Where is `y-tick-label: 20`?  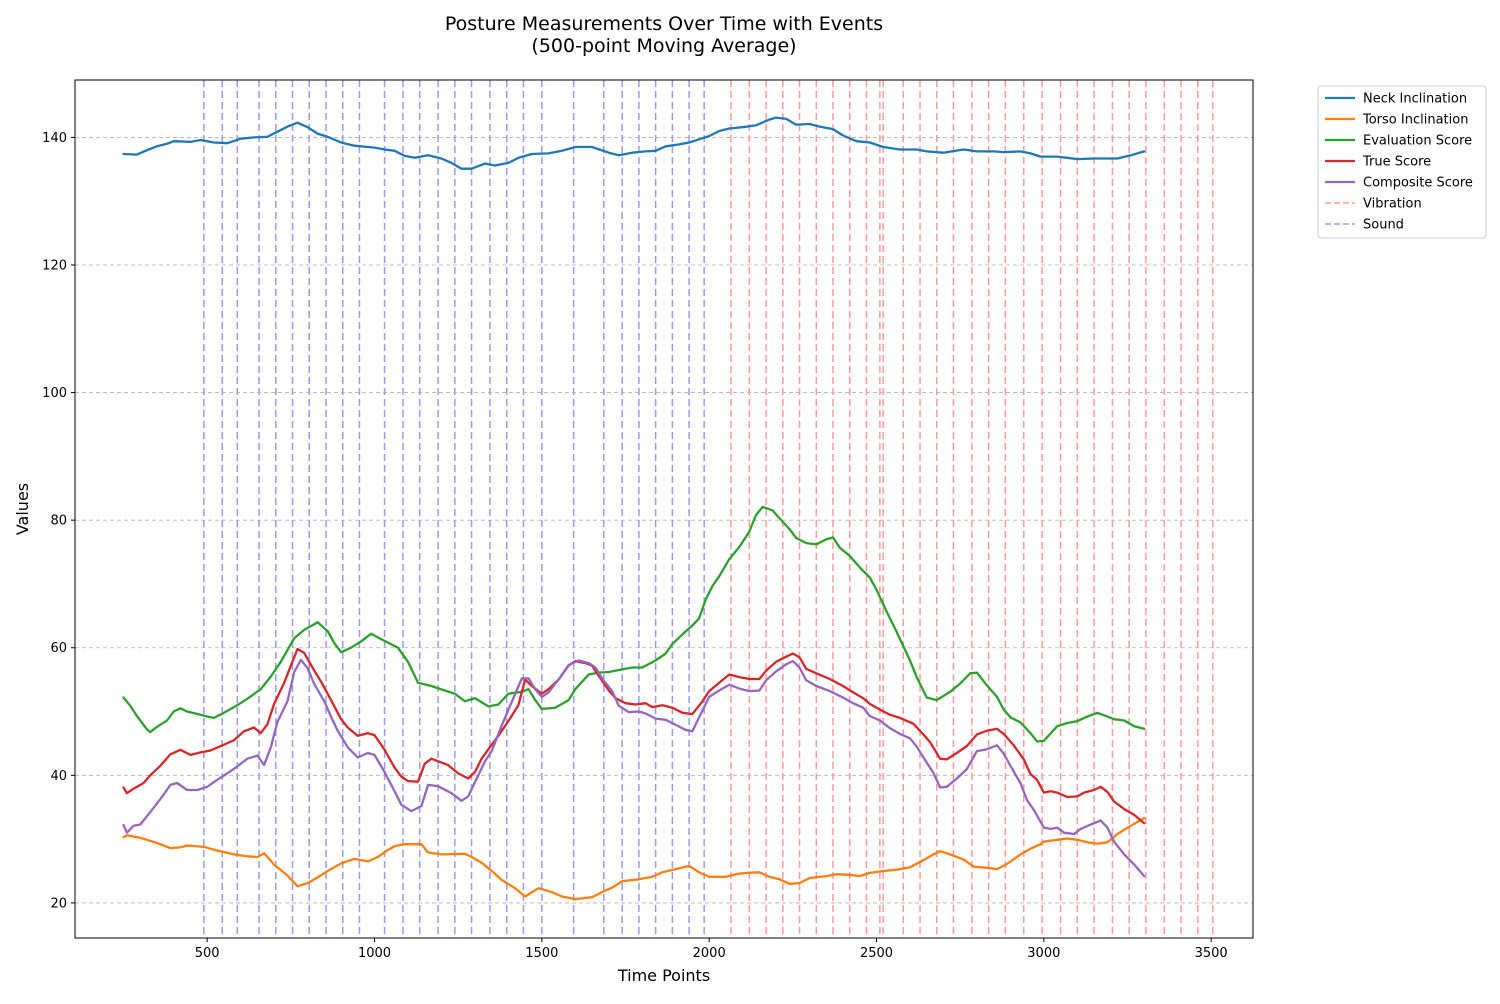 y-tick-label: 20 is located at coordinates (58, 903).